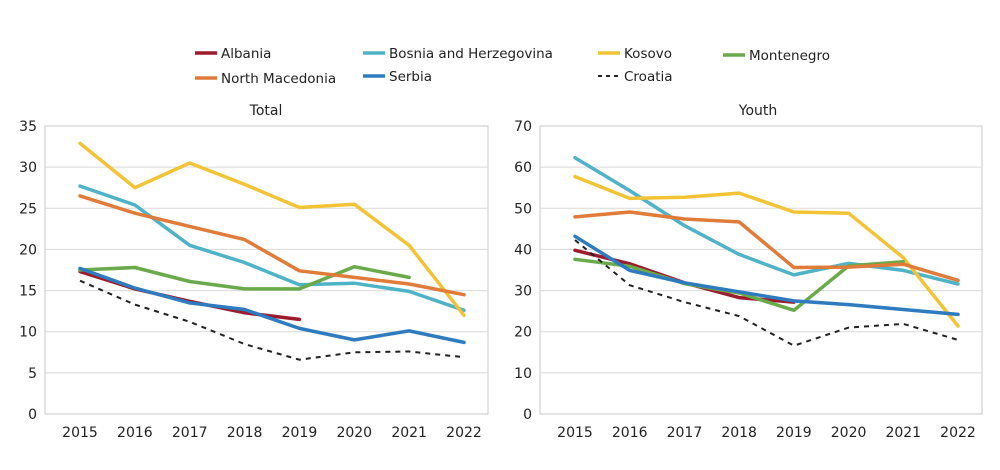  I want to click on legend-item-north-macedonia: North Macedonia, so click(265, 79).